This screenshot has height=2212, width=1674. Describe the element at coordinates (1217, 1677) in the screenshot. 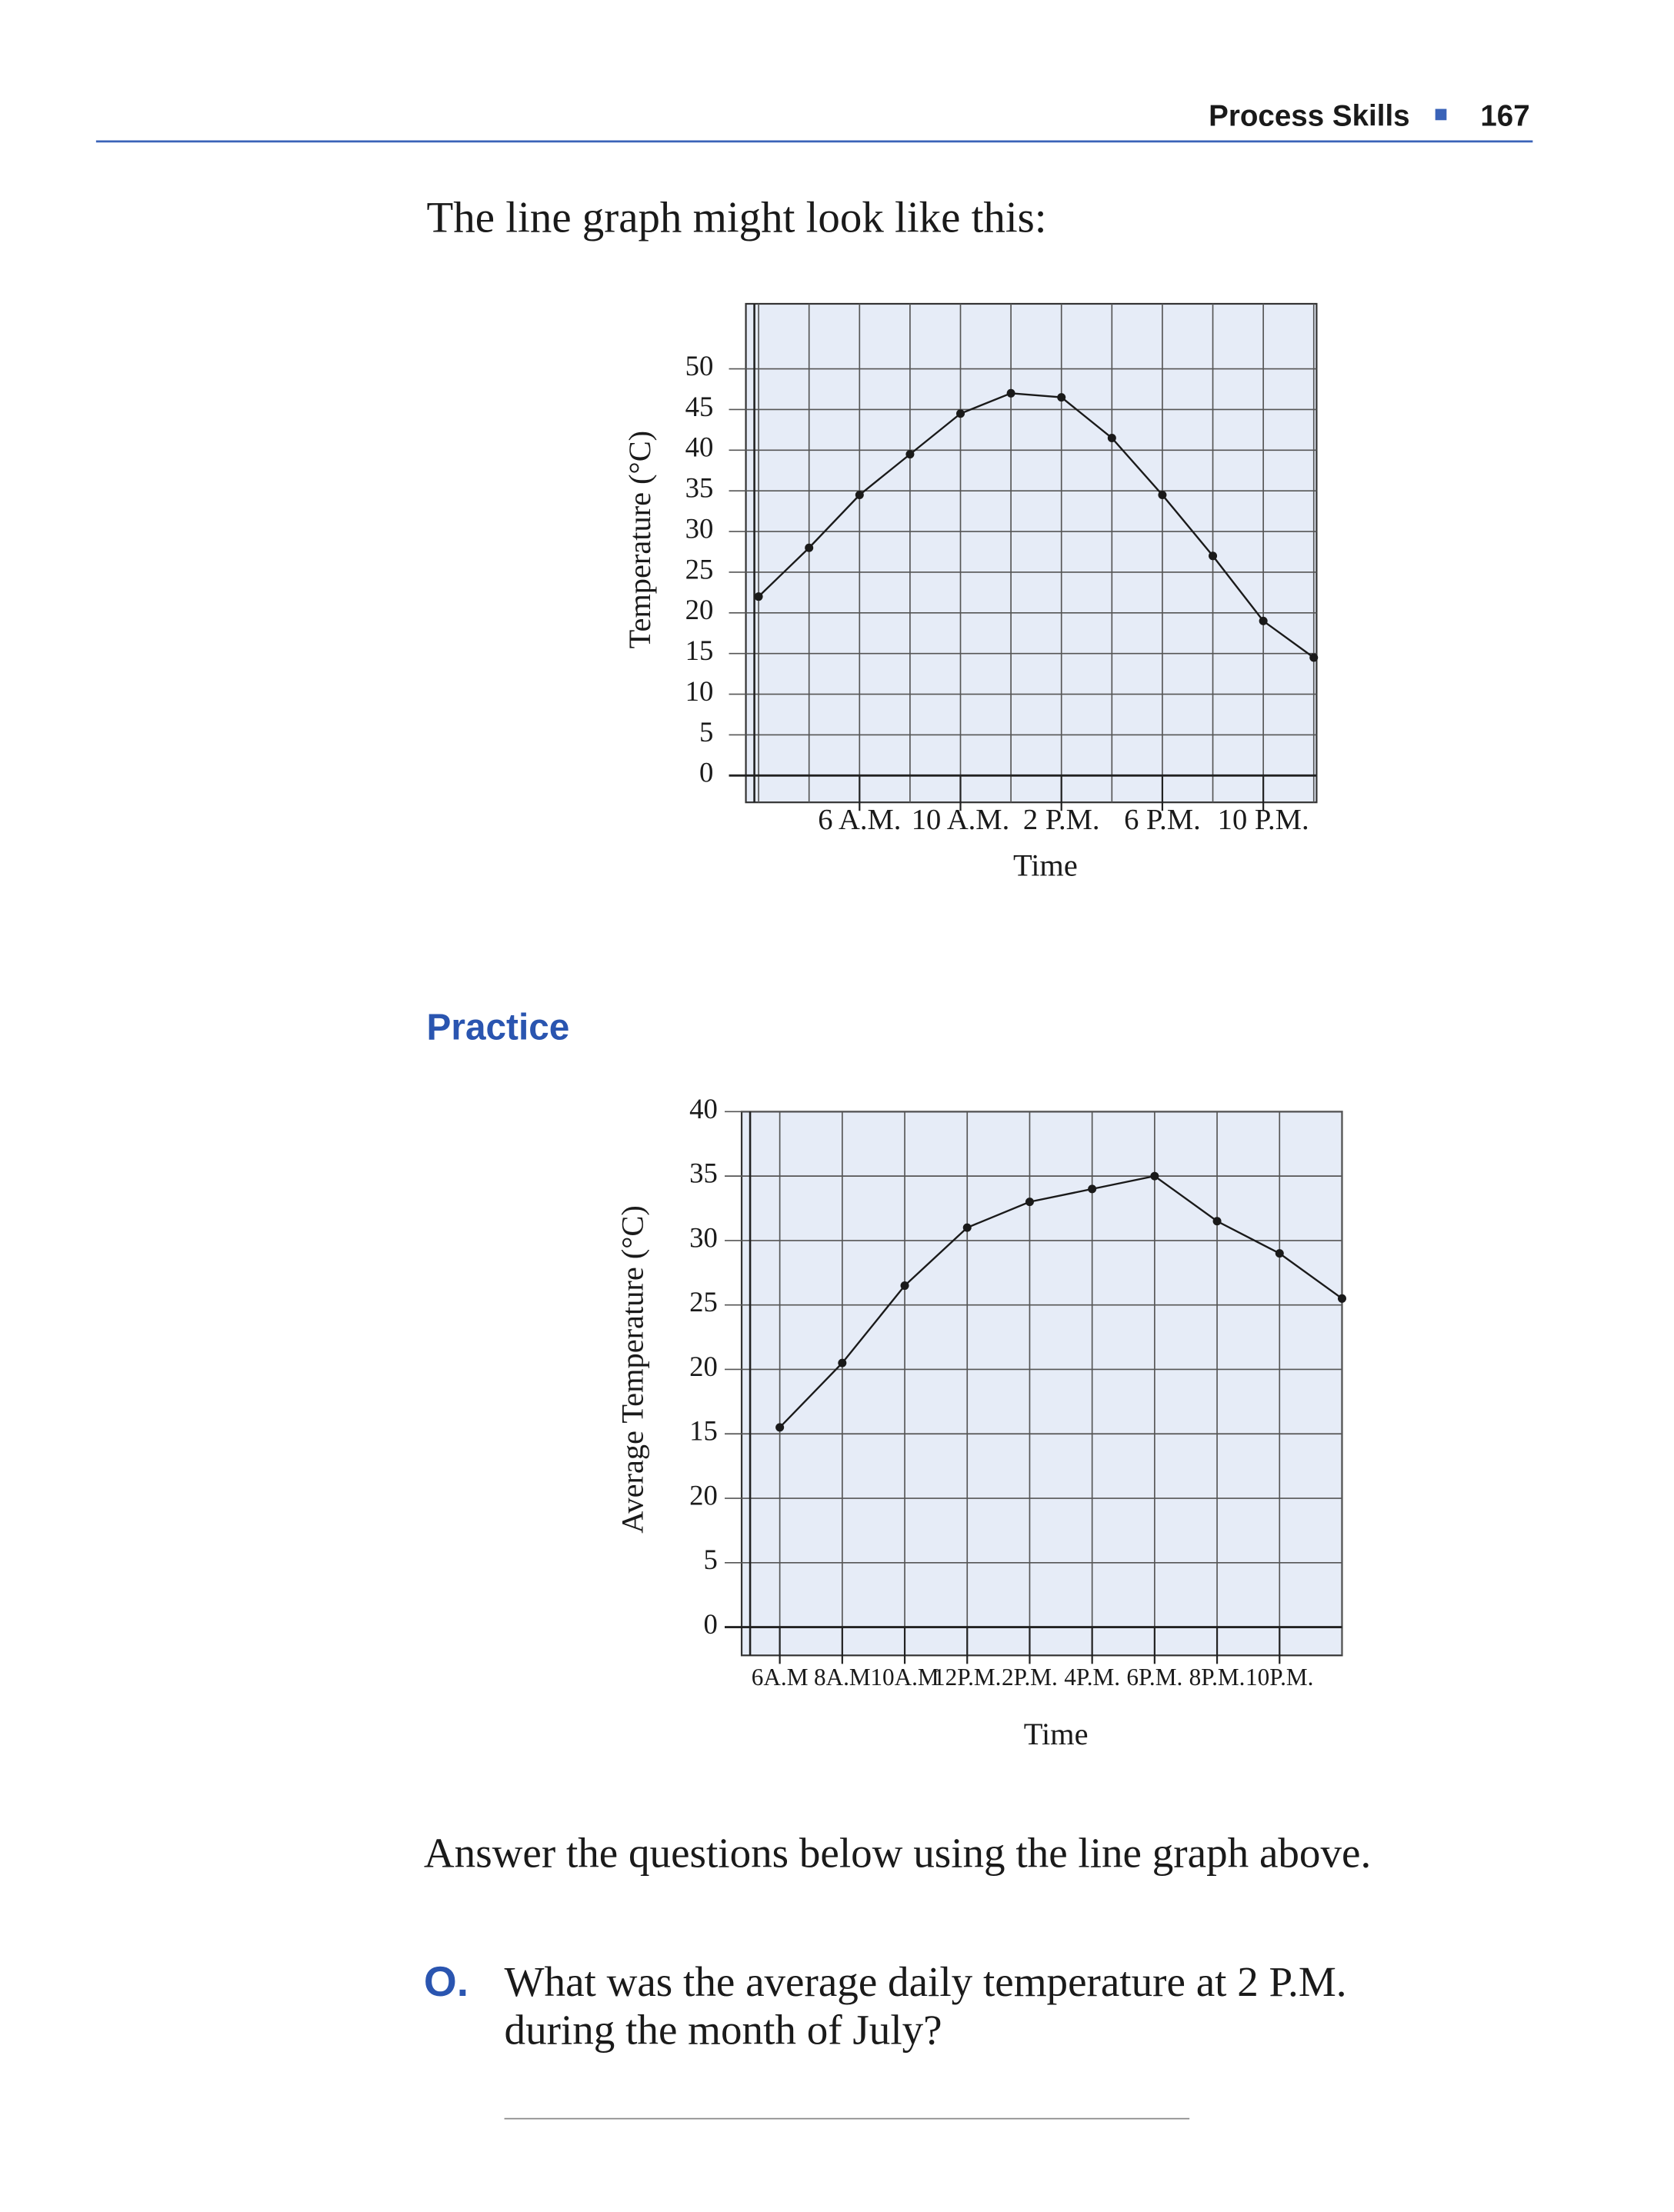

I see `x-tick-label: 8P.M.` at that location.